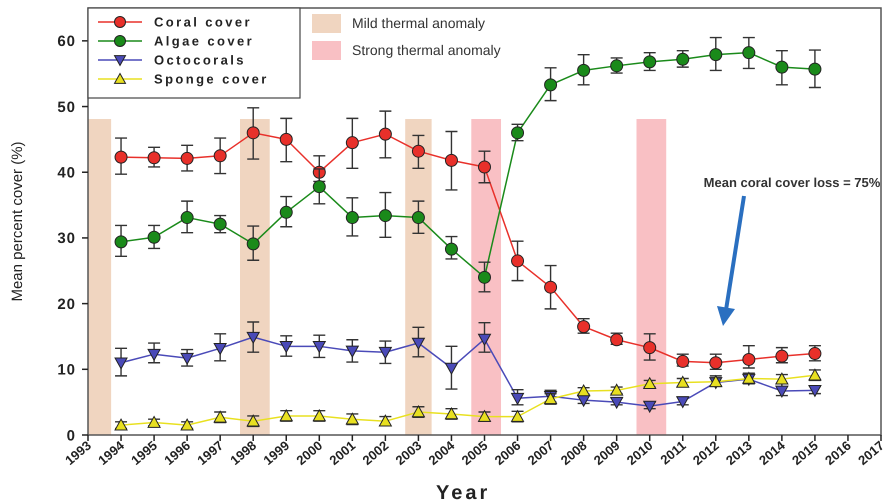 The height and width of the screenshot is (503, 888). Describe the element at coordinates (66, 239) in the screenshot. I see `y-tick-label: 30` at that location.